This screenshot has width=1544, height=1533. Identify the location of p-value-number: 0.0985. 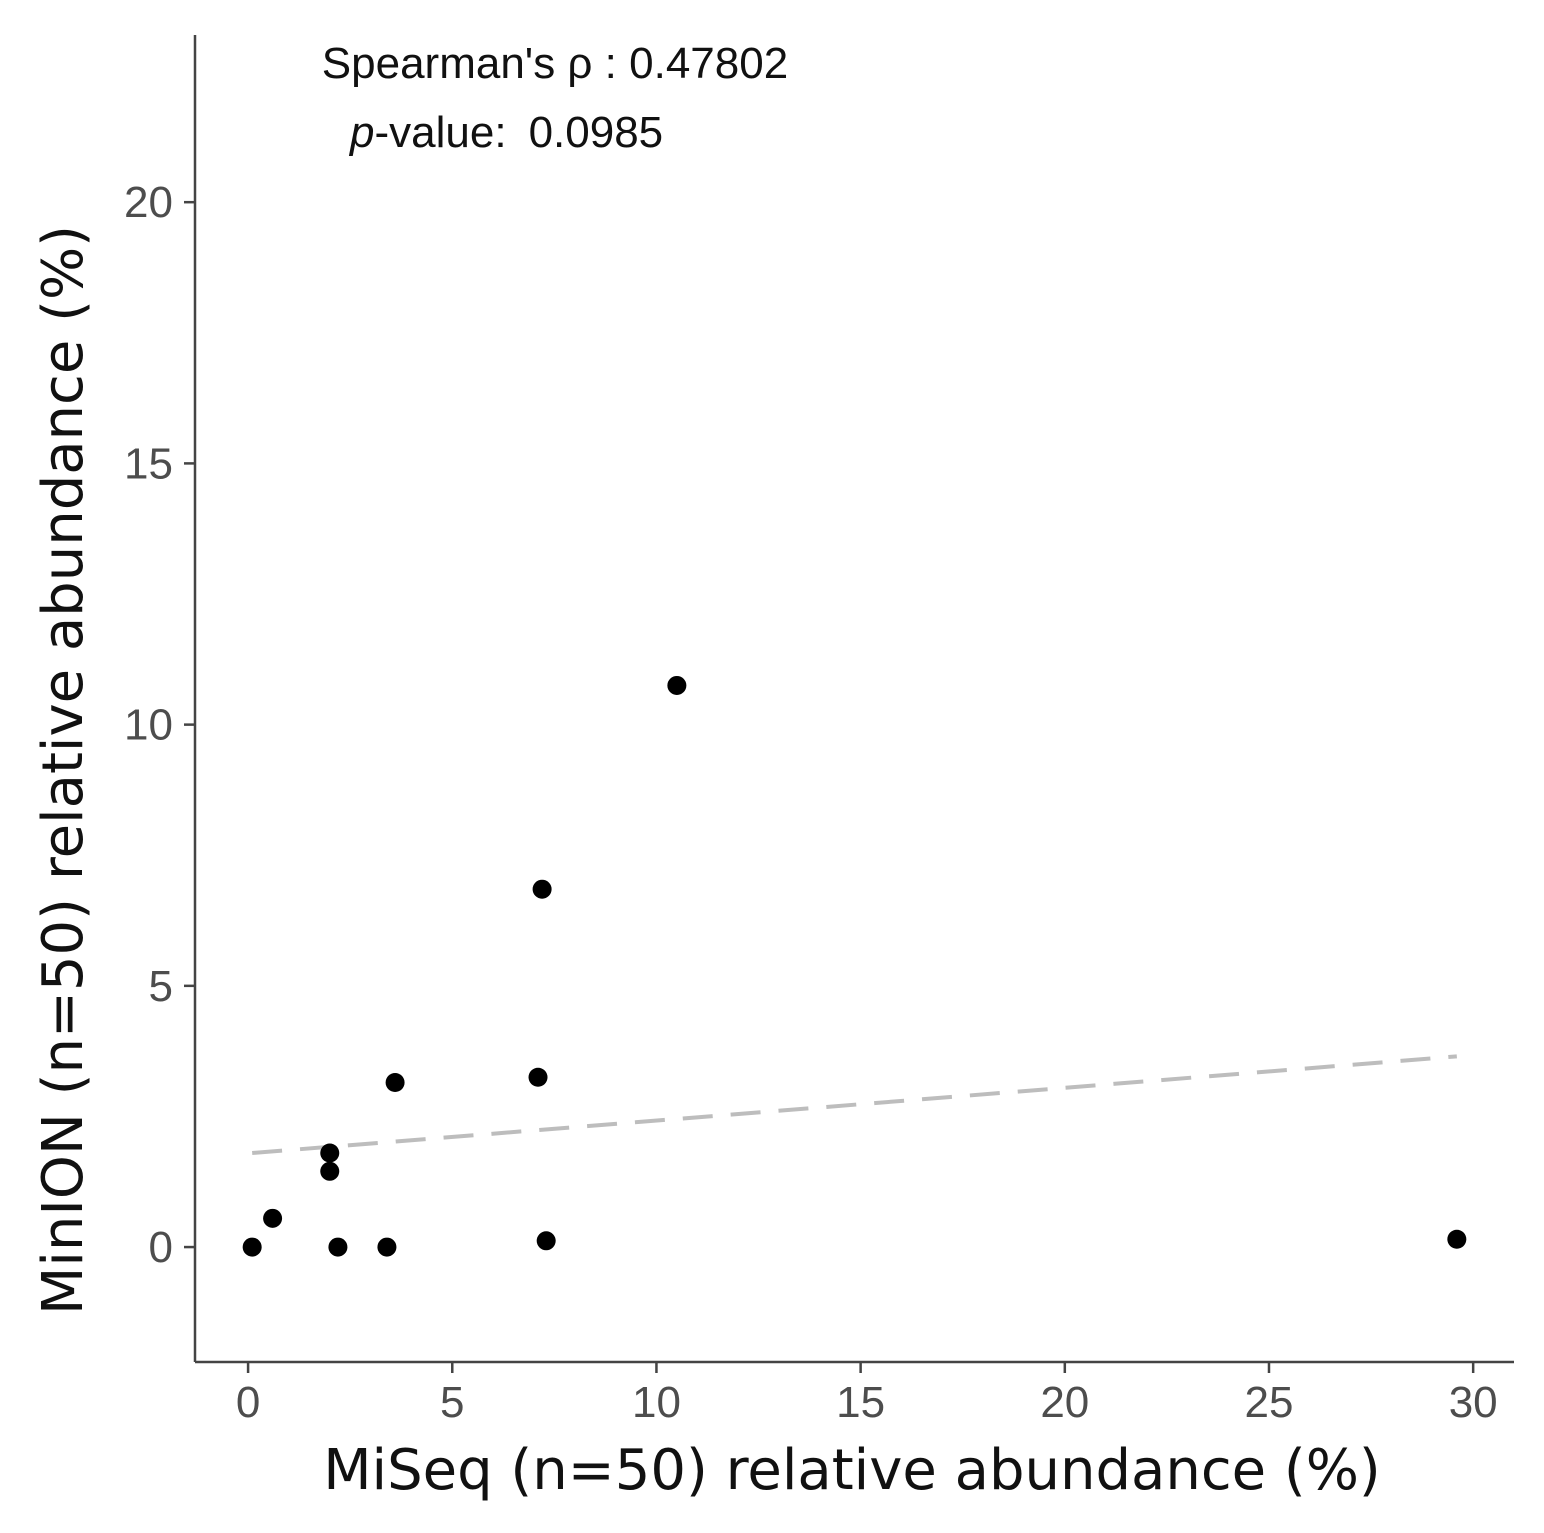
(596, 132).